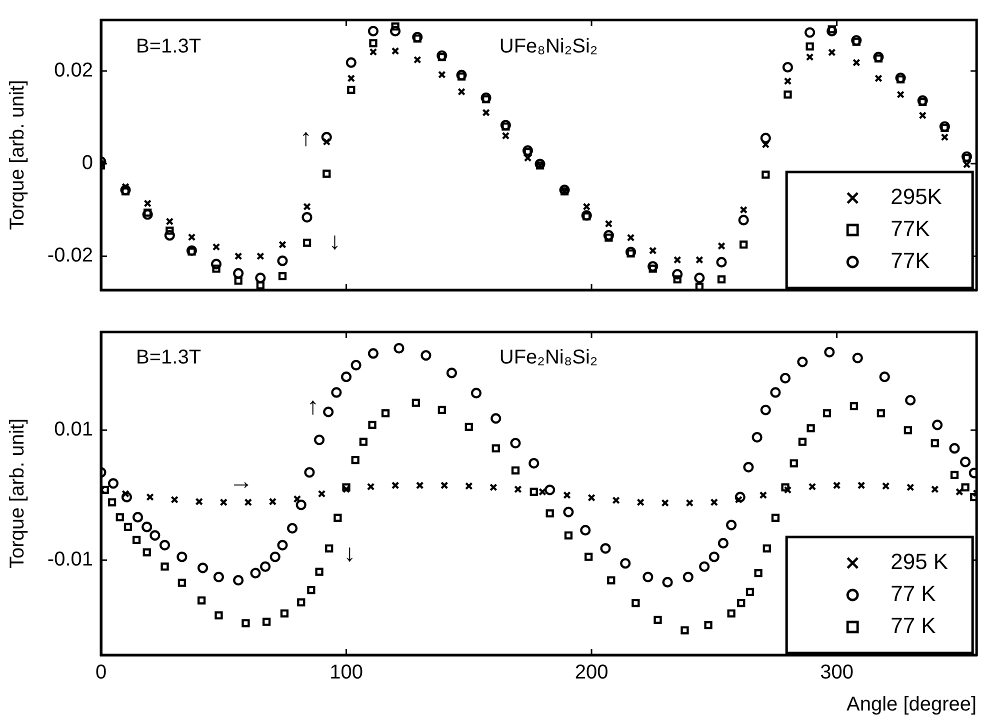 The width and height of the screenshot is (983, 717). Describe the element at coordinates (548, 47) in the screenshot. I see `annotation: UFe₈Ni₂Si₂` at that location.